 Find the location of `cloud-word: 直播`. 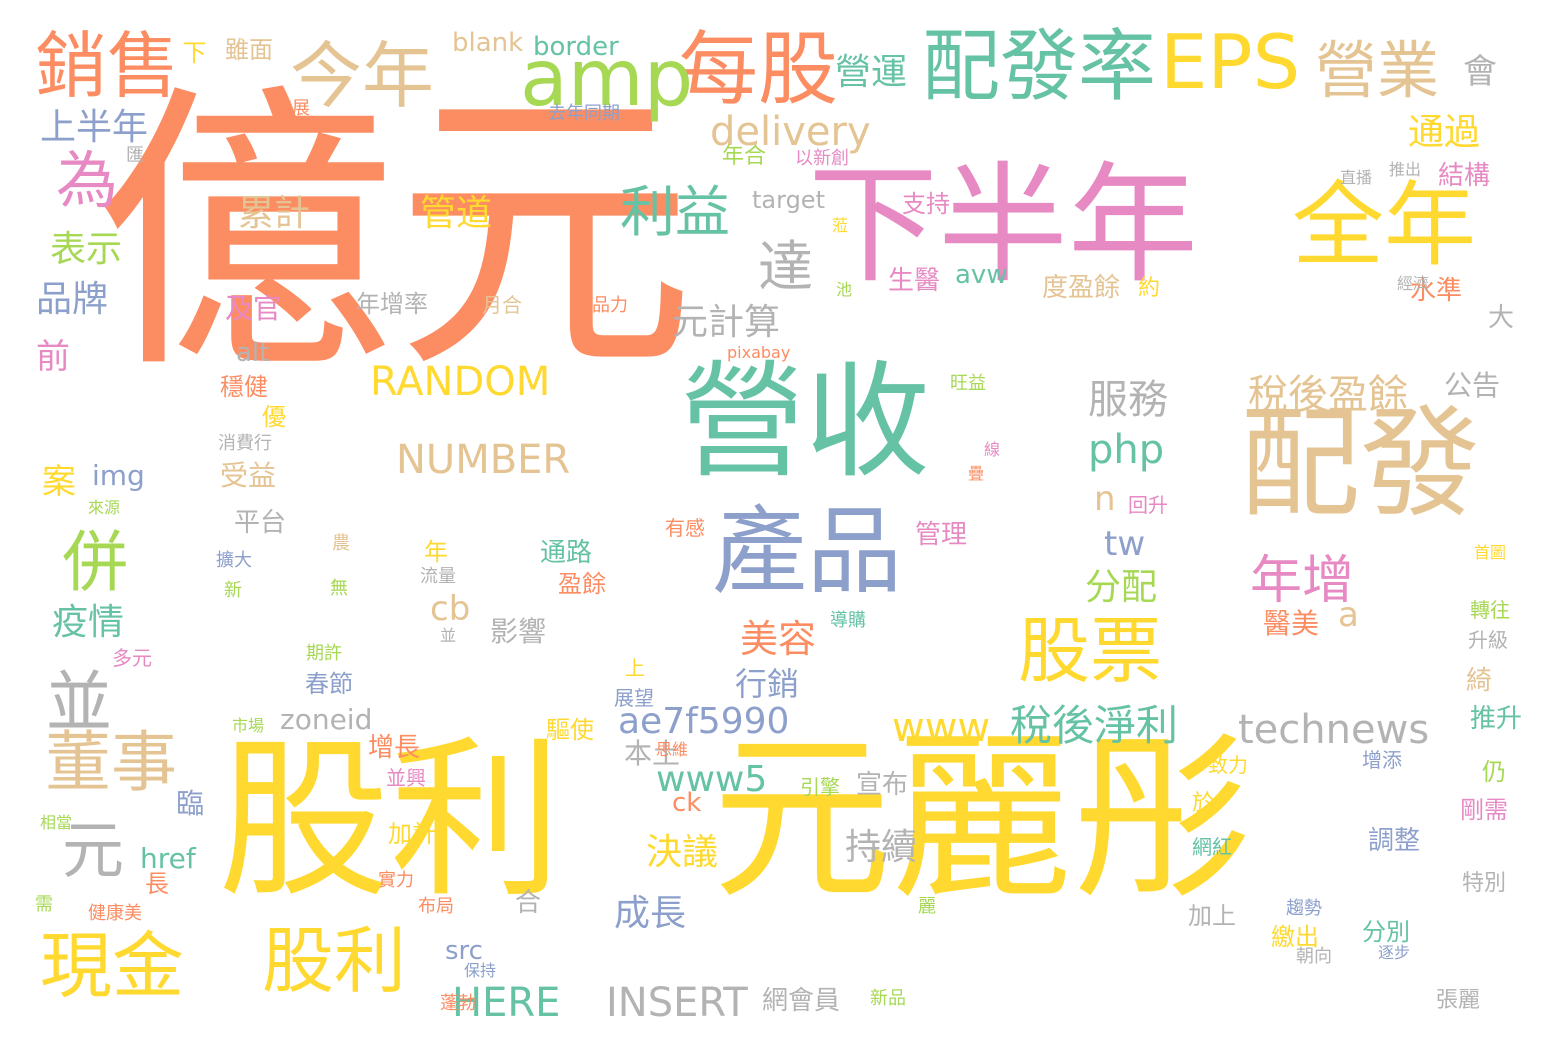

cloud-word: 直播 is located at coordinates (1356, 177).